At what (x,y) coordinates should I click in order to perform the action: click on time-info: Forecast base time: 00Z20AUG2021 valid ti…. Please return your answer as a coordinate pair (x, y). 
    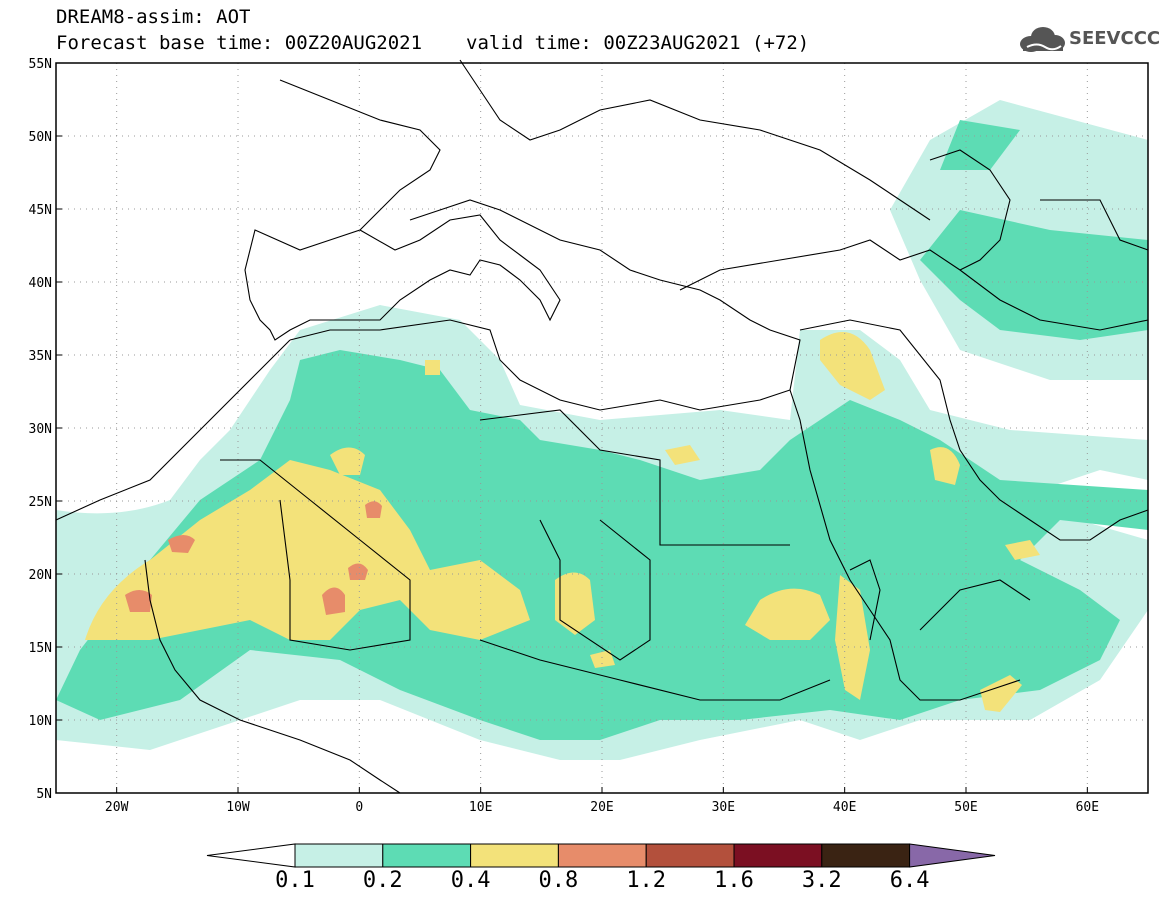
    Looking at the image, I should click on (432, 43).